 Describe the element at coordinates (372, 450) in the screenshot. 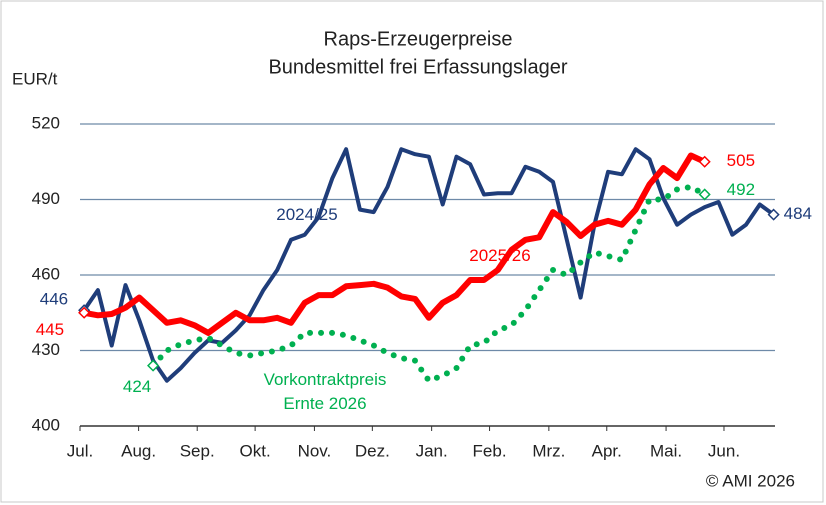

I see `x-tick-label: Dez.` at that location.